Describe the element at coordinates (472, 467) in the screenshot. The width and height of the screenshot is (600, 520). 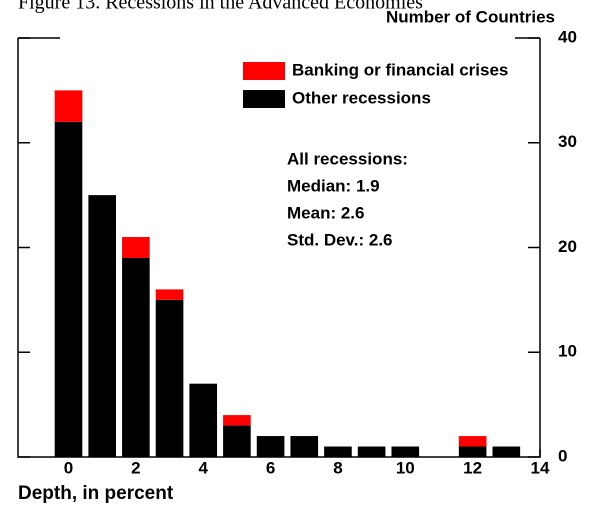
I see `x-tick-label: 12` at that location.